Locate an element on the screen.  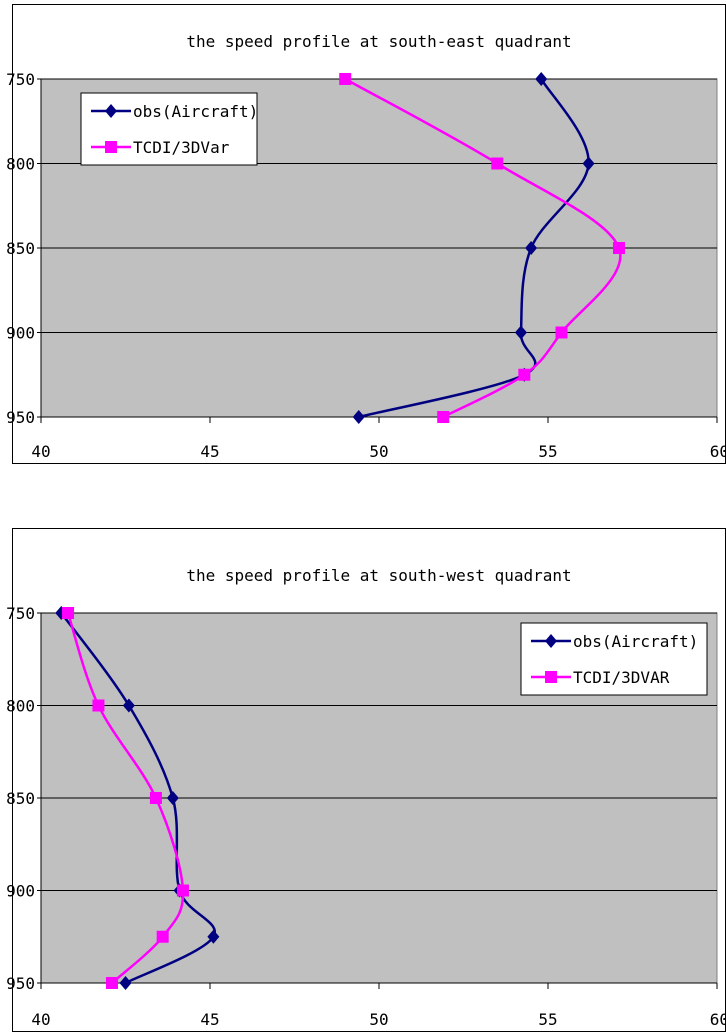
legend: obs(Aircraft) TCDI/3DVAR is located at coordinates (614, 659).